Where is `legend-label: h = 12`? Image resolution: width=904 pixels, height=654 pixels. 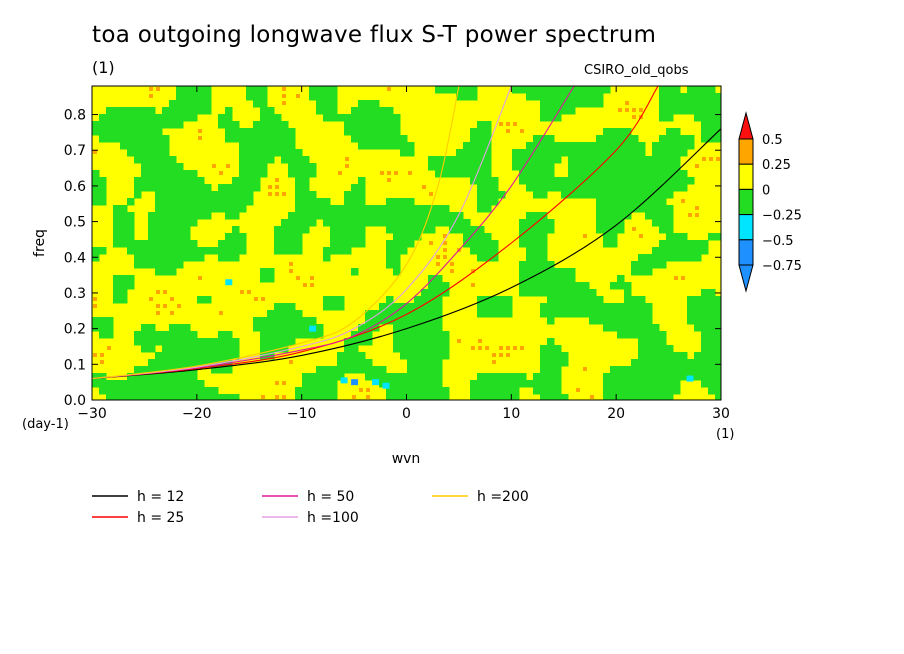
legend-label: h = 12 is located at coordinates (160, 497).